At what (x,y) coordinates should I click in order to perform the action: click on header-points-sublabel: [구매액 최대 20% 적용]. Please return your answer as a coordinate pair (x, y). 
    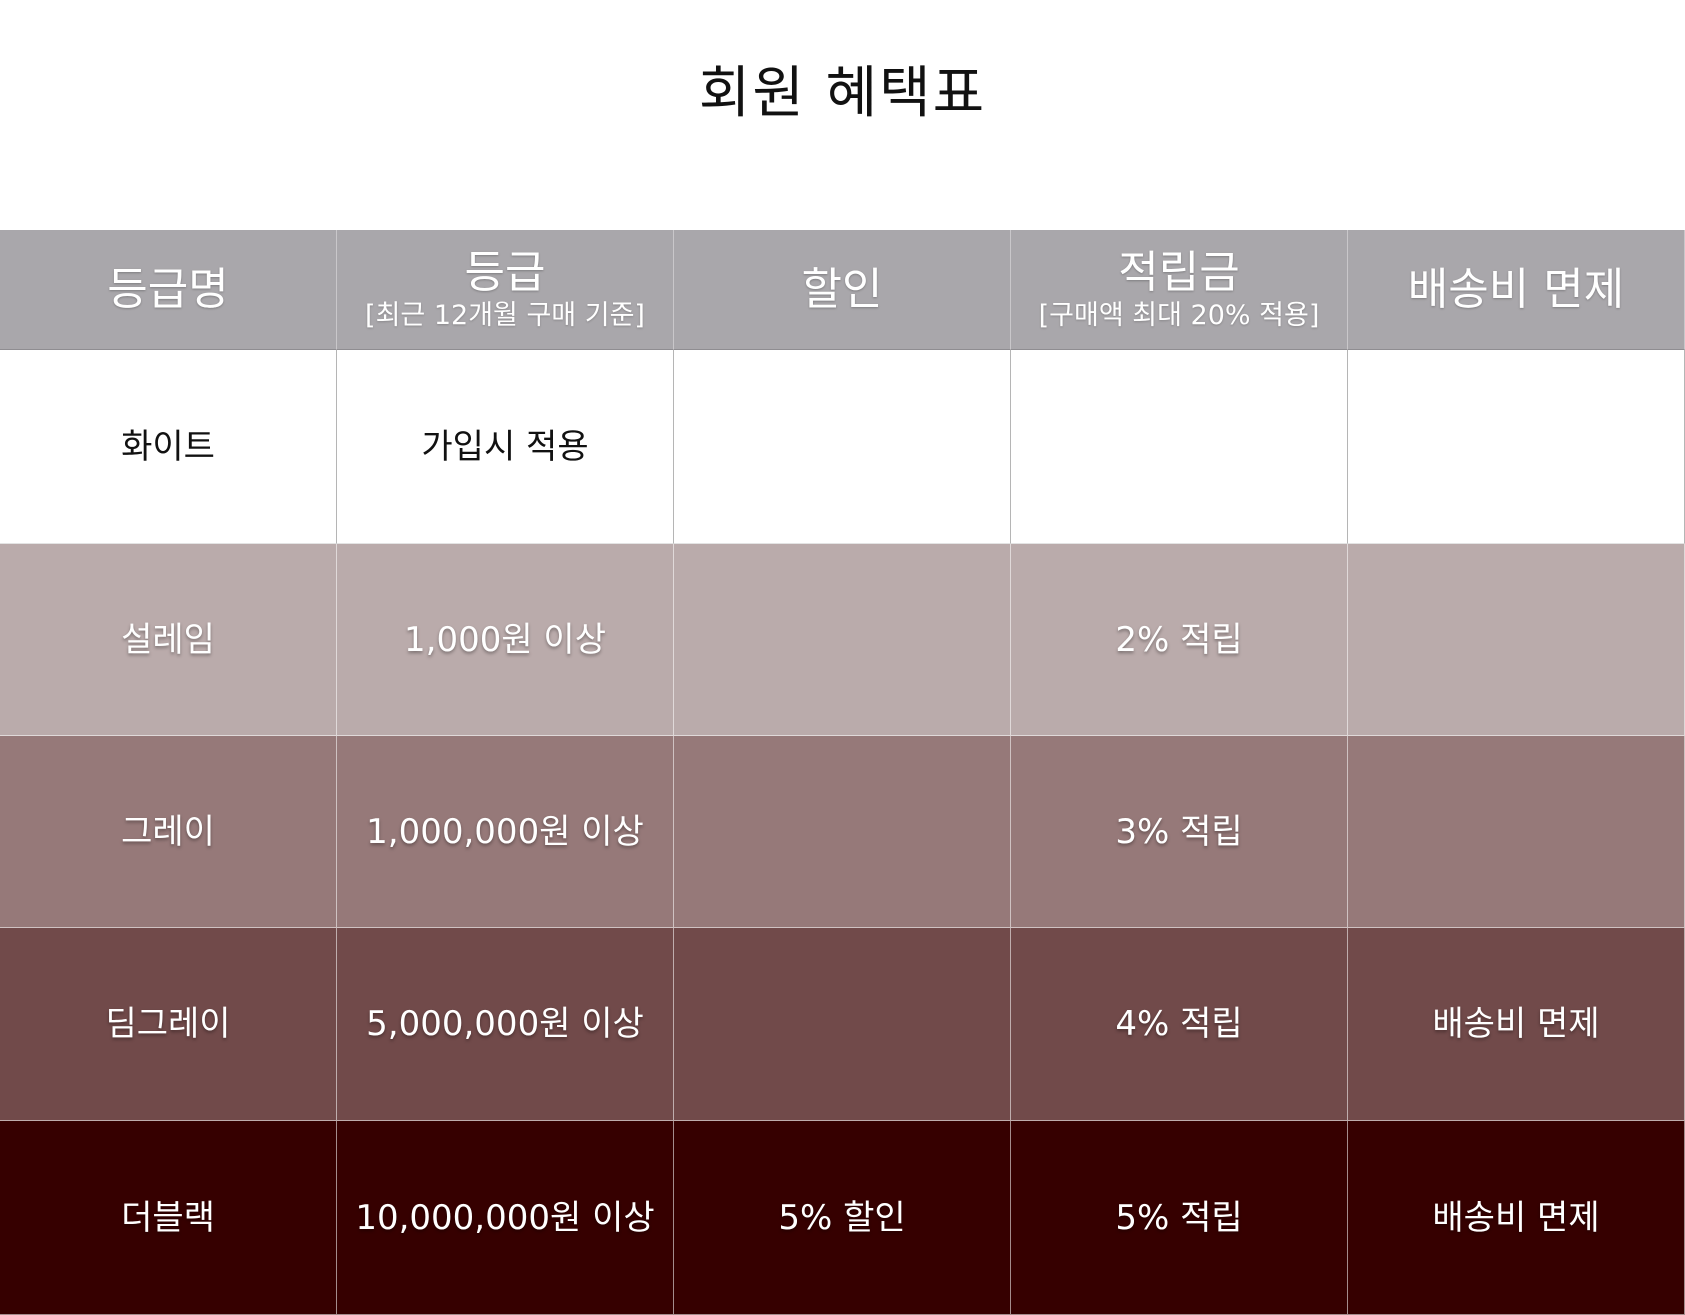
    Looking at the image, I should click on (1179, 315).